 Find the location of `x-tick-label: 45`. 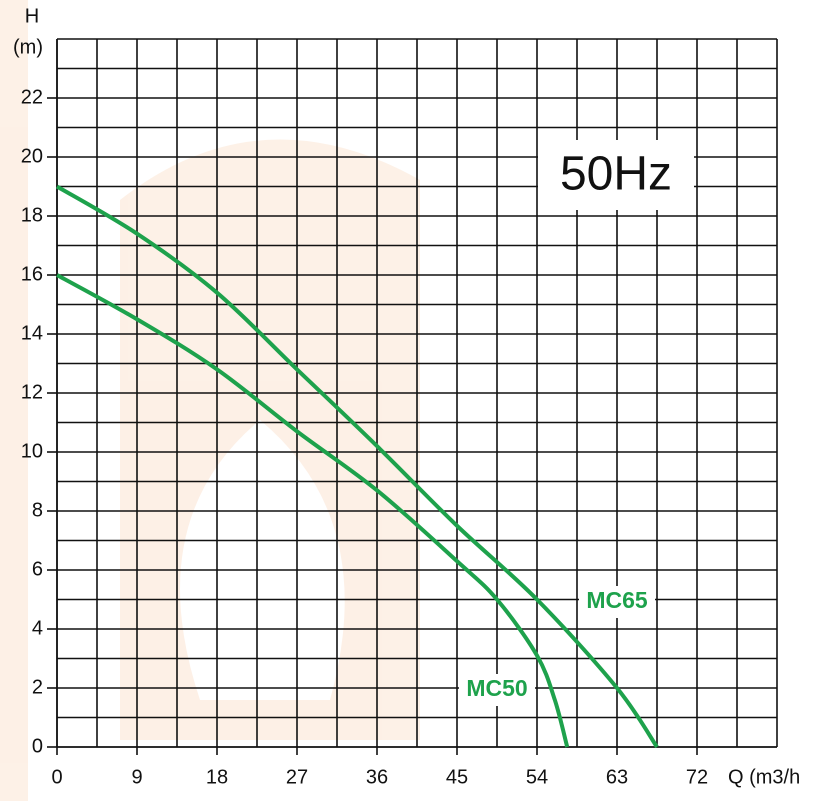

x-tick-label: 45 is located at coordinates (457, 777).